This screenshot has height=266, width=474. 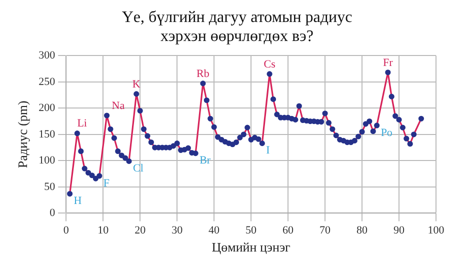 What do you see at coordinates (47, 108) in the screenshot?
I see `y-tick-label: 200` at bounding box center [47, 108].